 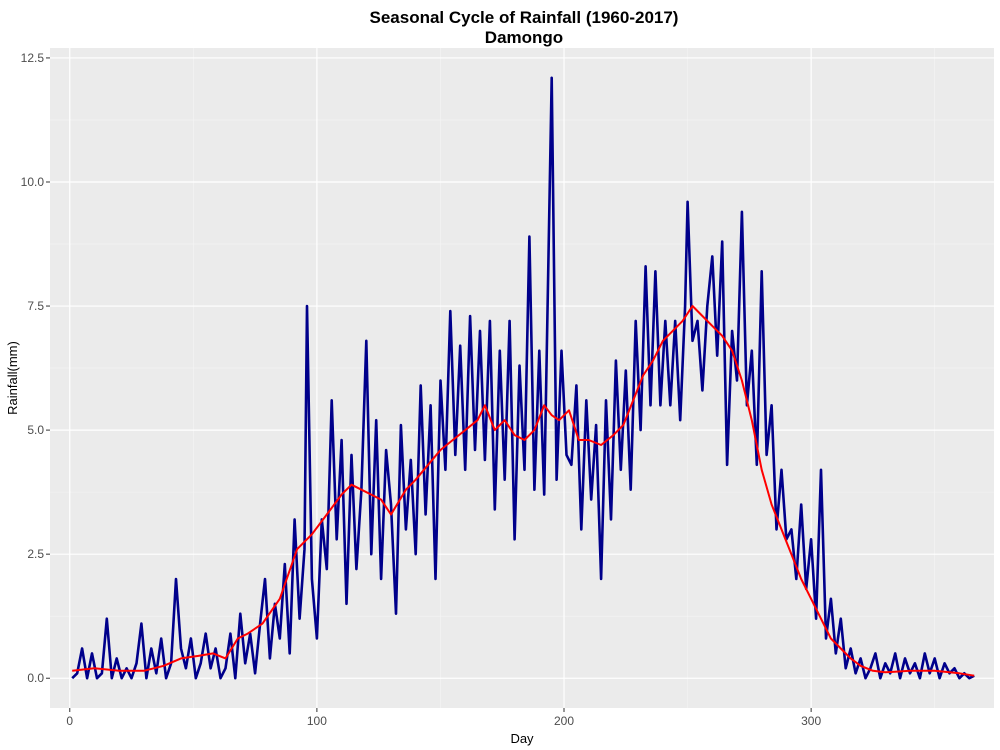 What do you see at coordinates (35, 678) in the screenshot?
I see `y-tick-label: 0.0` at bounding box center [35, 678].